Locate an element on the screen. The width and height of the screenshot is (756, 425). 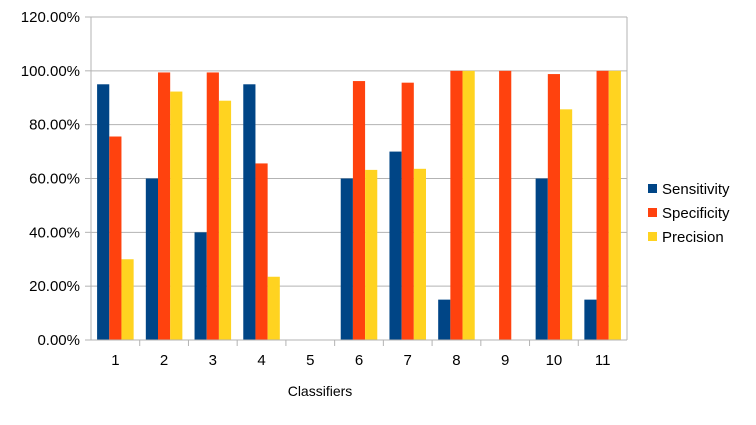
x-tick-label: 2 is located at coordinates (164, 360).